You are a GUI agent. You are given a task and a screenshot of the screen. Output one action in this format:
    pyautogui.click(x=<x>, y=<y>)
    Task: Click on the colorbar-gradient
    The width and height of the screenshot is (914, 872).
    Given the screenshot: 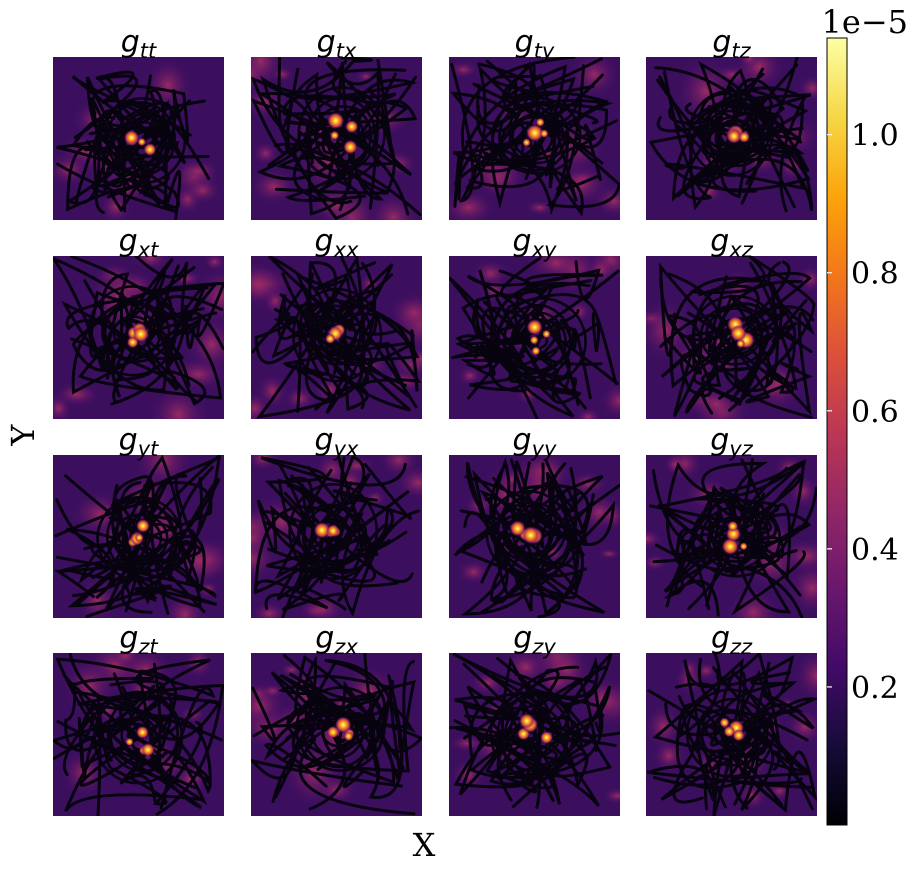 What is the action you would take?
    pyautogui.click(x=837, y=431)
    